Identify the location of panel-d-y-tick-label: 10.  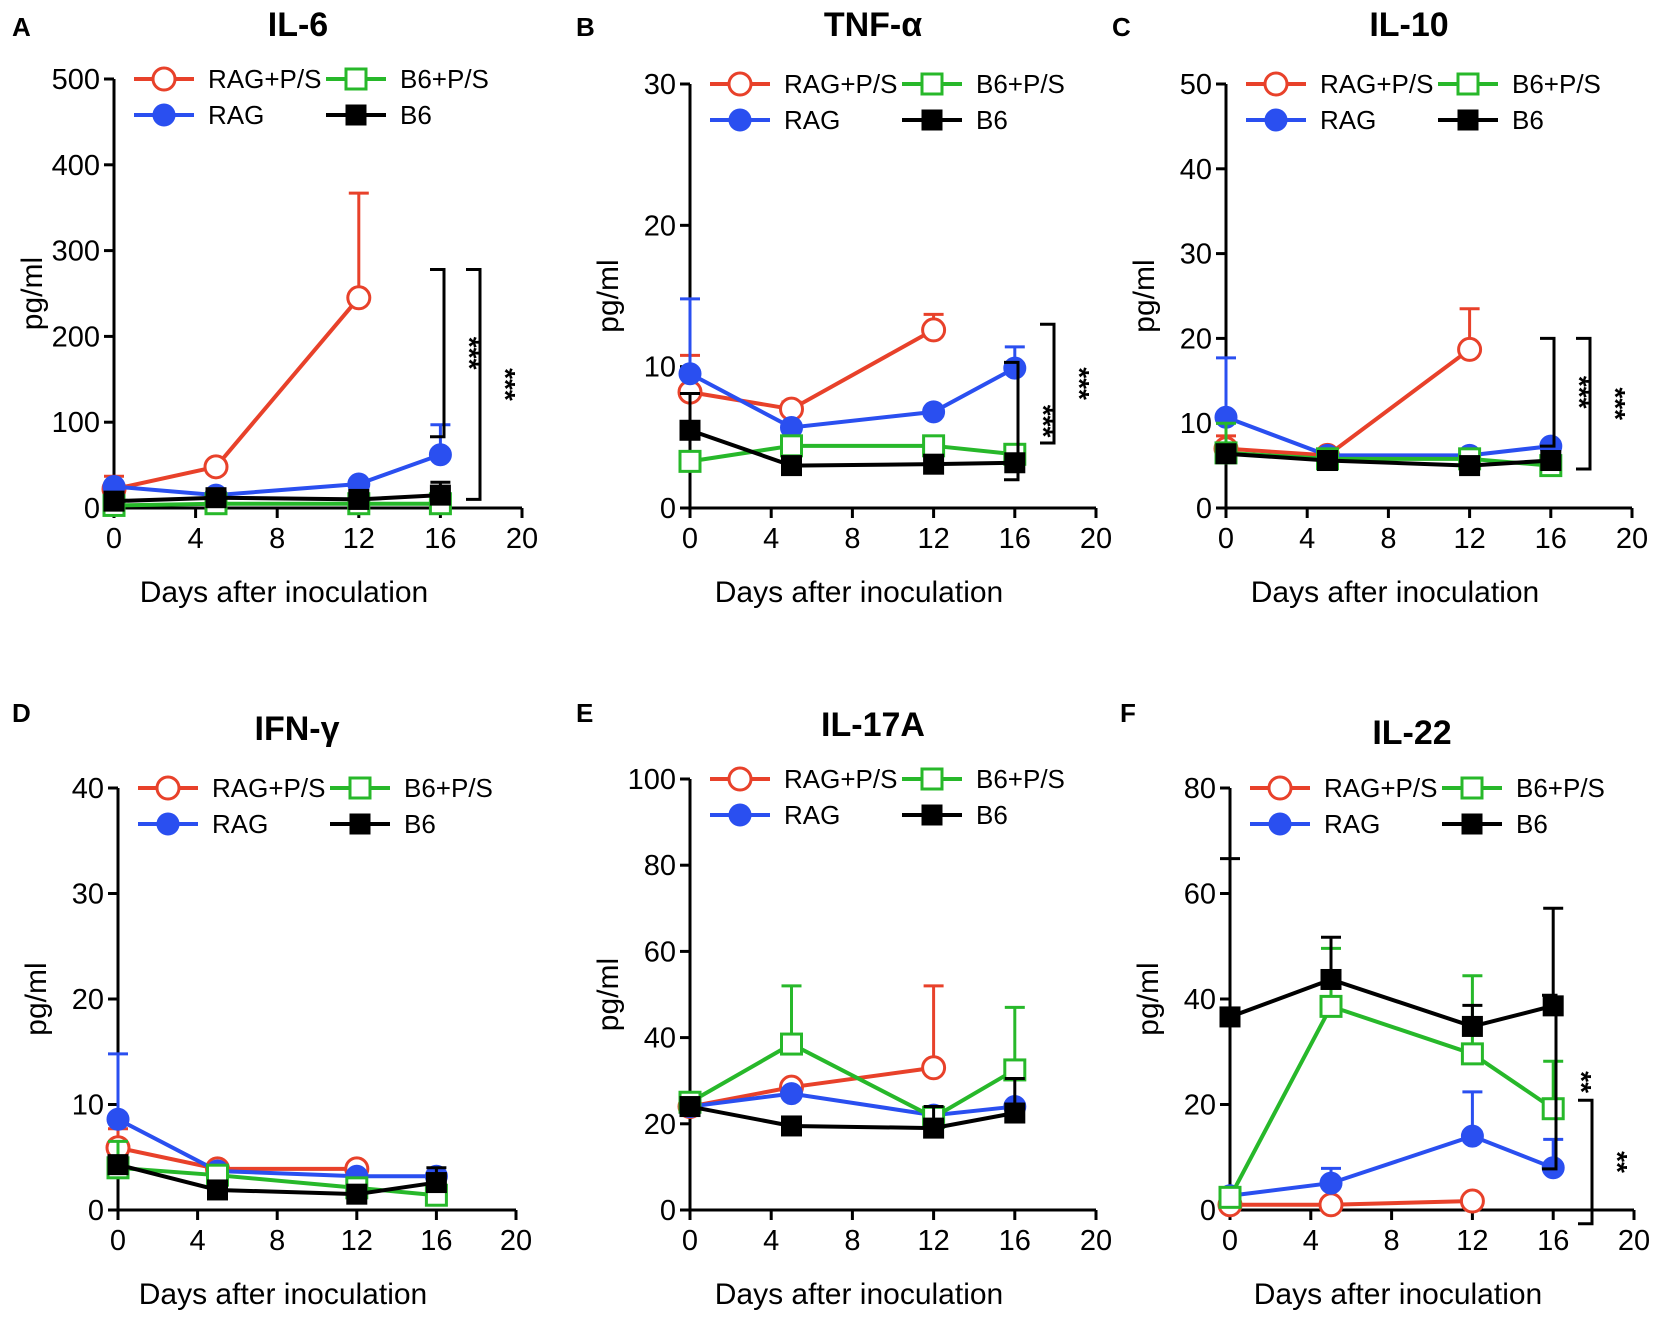
(88, 1106).